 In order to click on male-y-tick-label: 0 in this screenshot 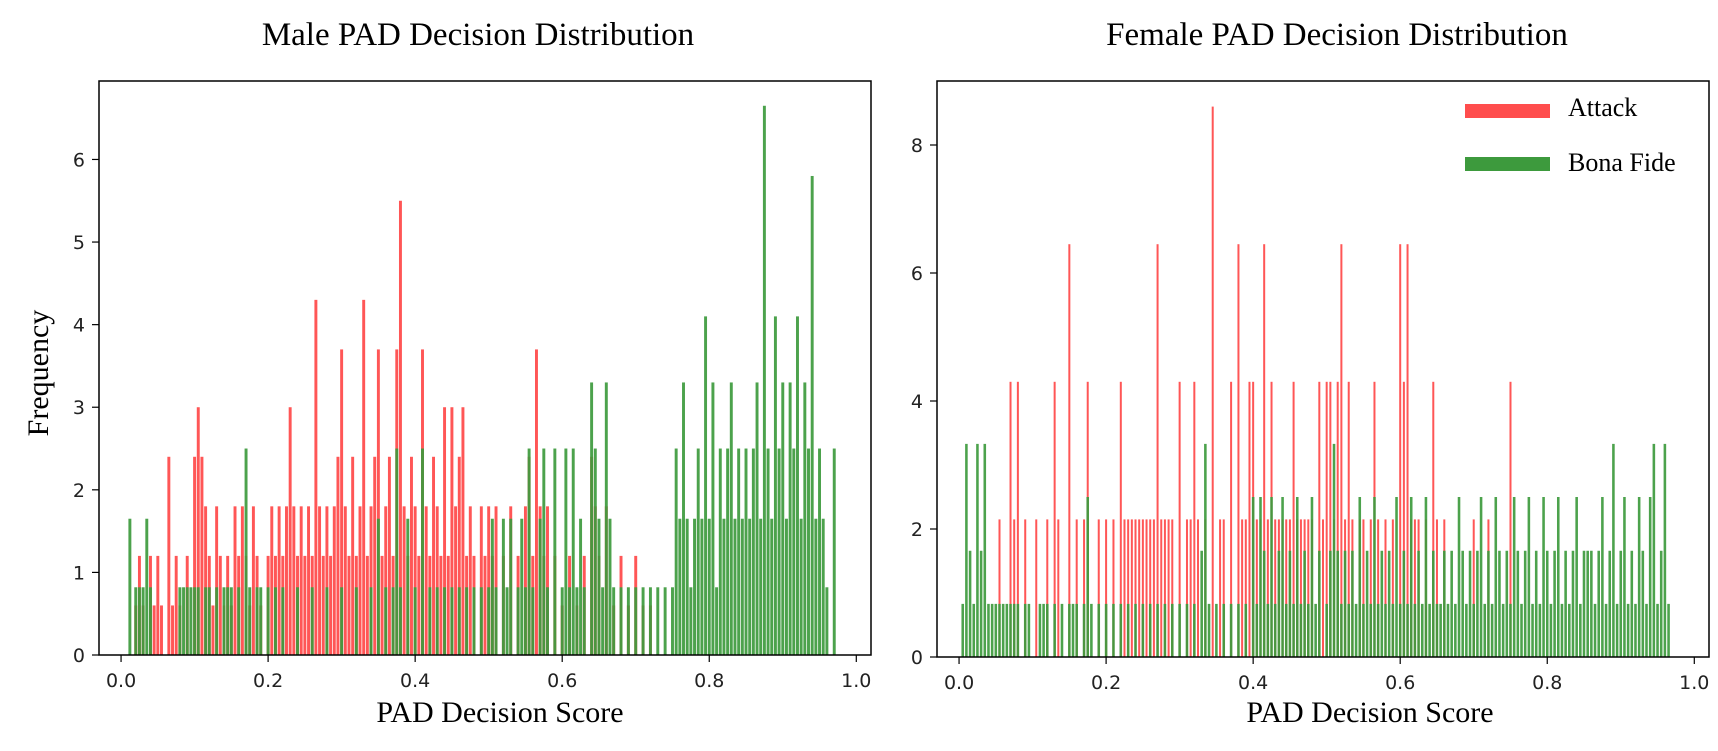, I will do `click(79, 656)`.